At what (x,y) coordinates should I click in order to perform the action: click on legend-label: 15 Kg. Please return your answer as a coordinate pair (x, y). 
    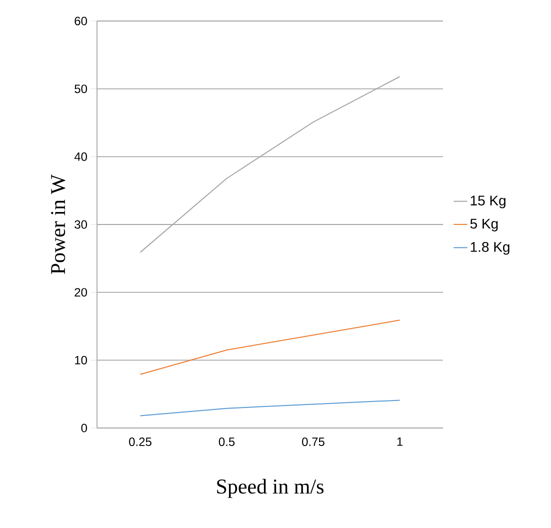
    Looking at the image, I should click on (488, 202).